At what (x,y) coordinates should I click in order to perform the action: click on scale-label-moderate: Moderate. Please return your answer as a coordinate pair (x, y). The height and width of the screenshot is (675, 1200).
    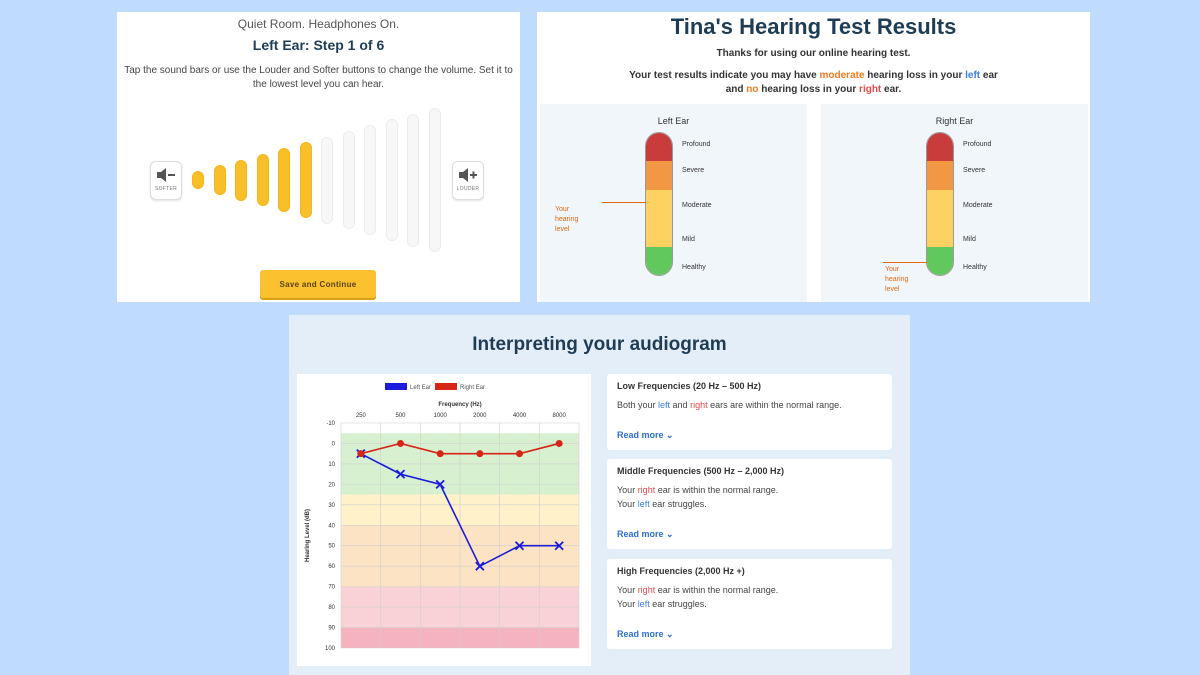
    Looking at the image, I should click on (697, 205).